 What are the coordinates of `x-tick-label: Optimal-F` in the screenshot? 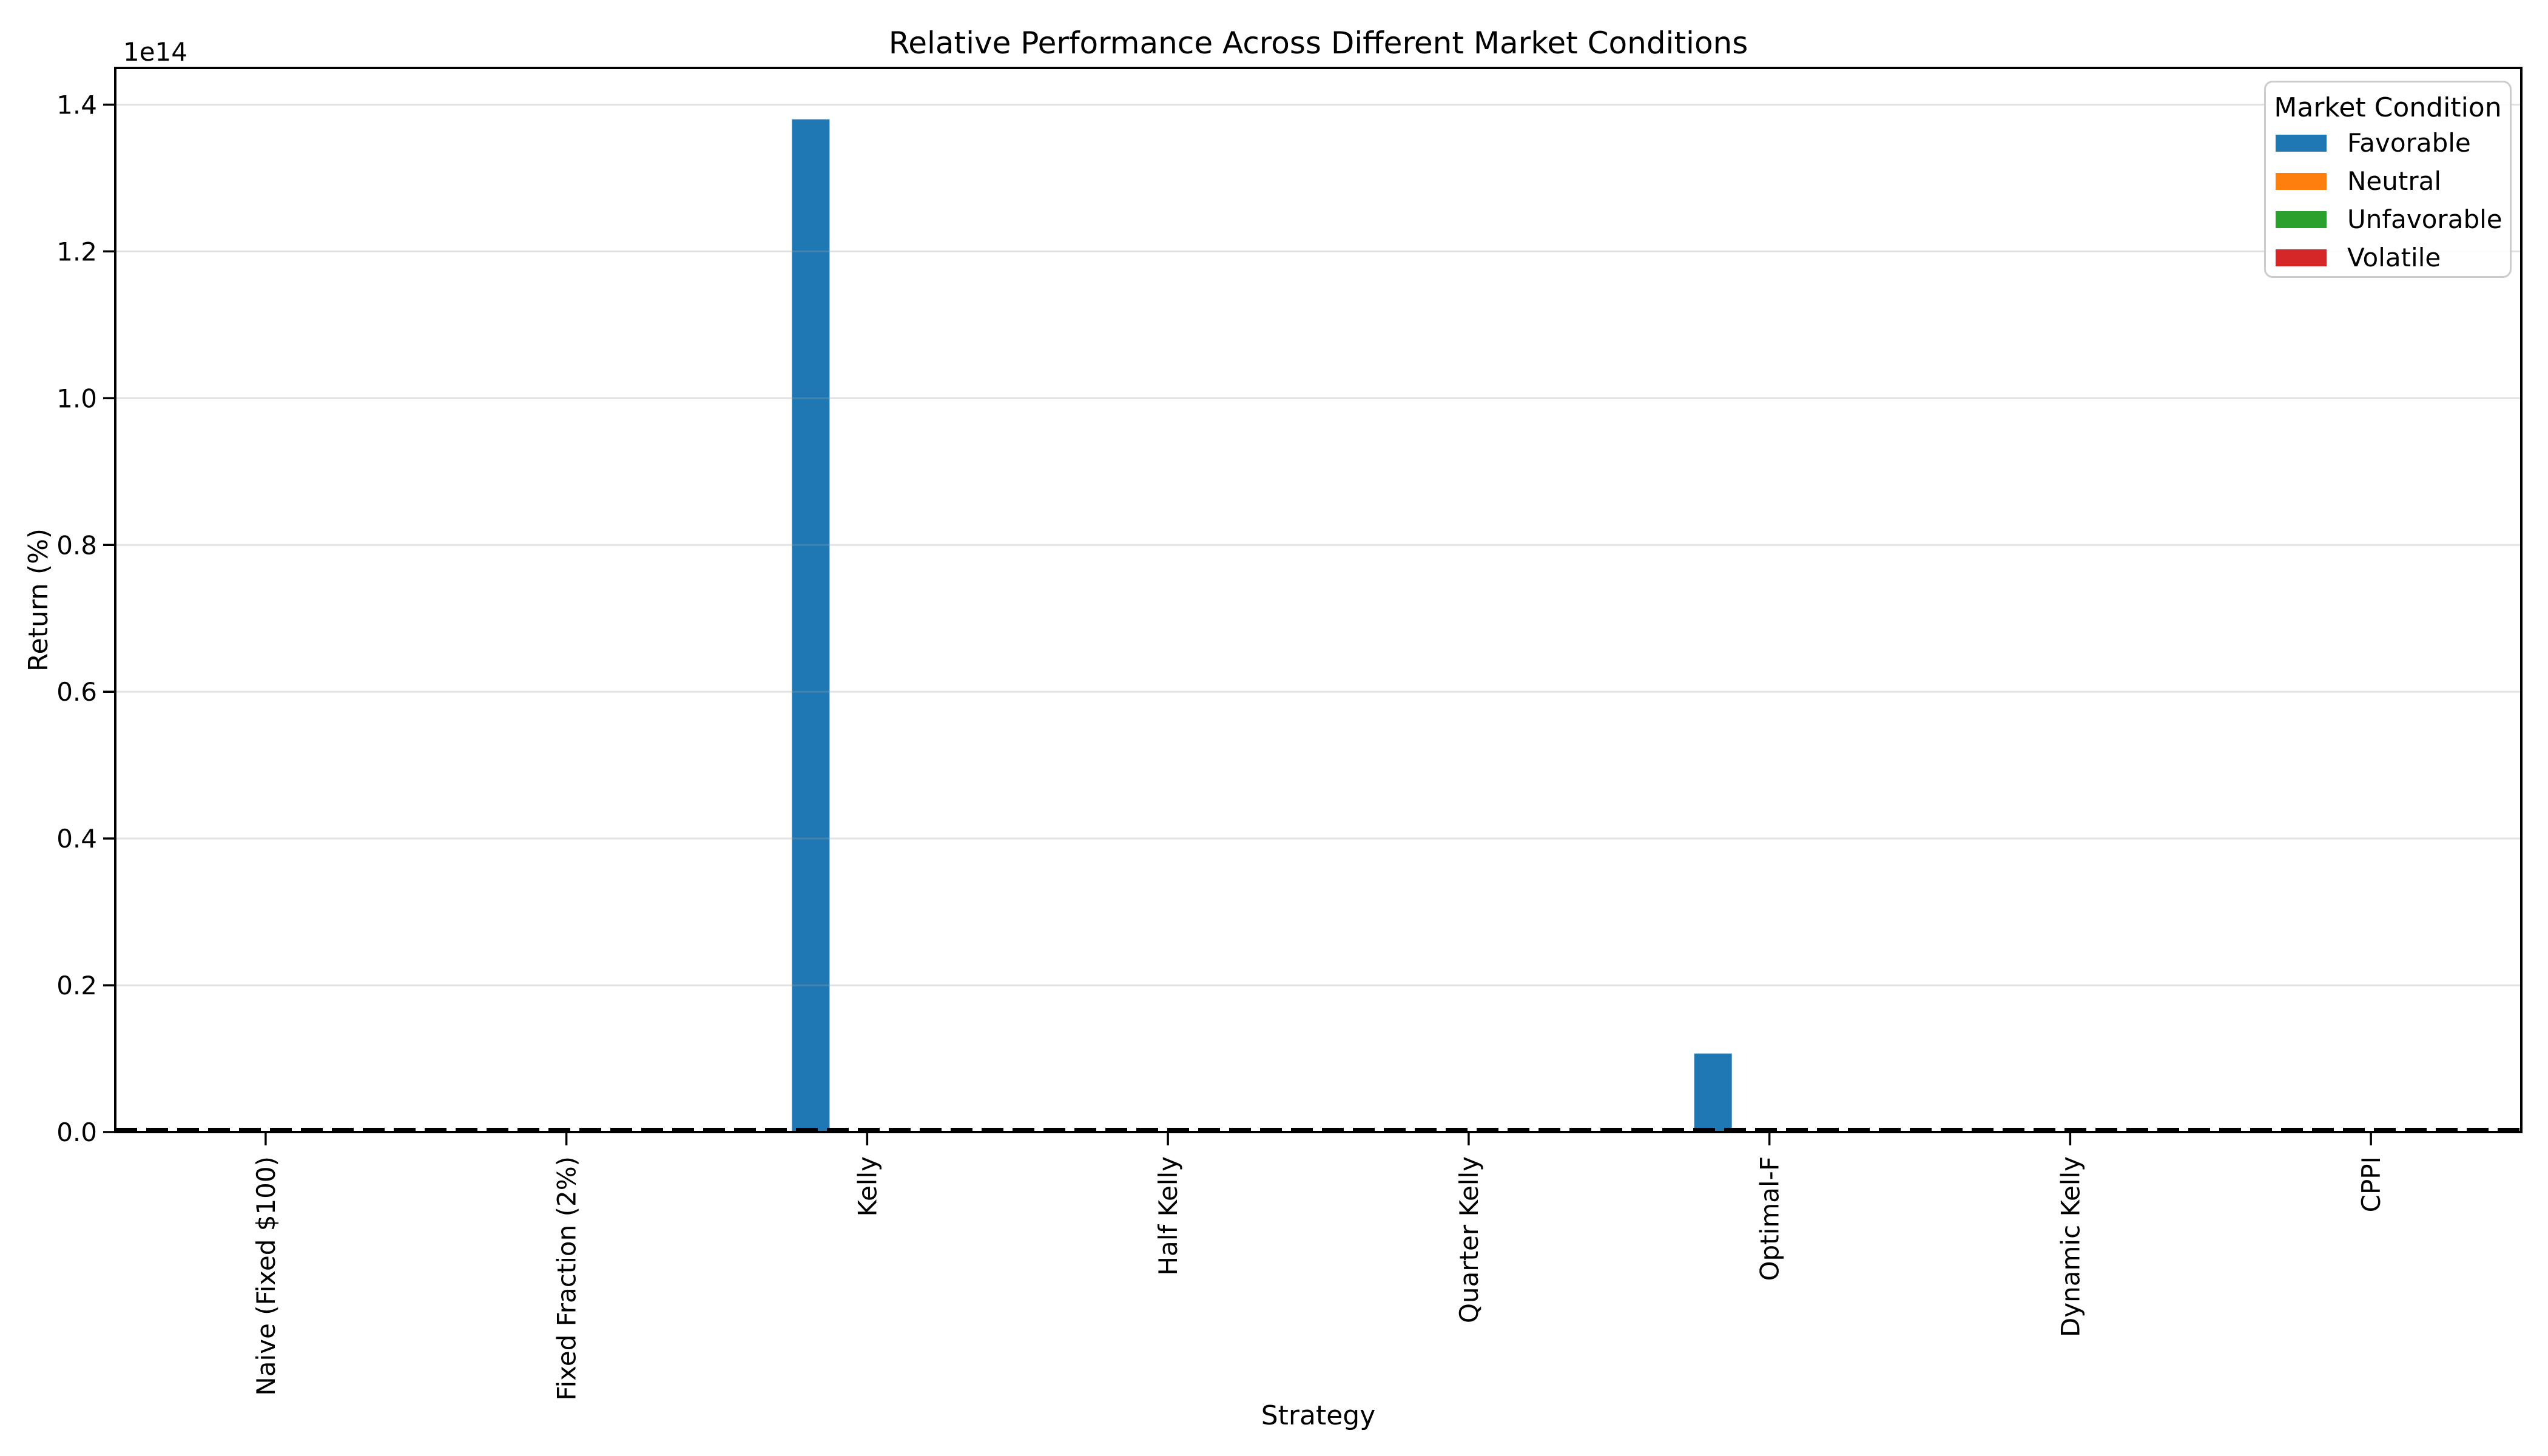 It's located at (1770, 1218).